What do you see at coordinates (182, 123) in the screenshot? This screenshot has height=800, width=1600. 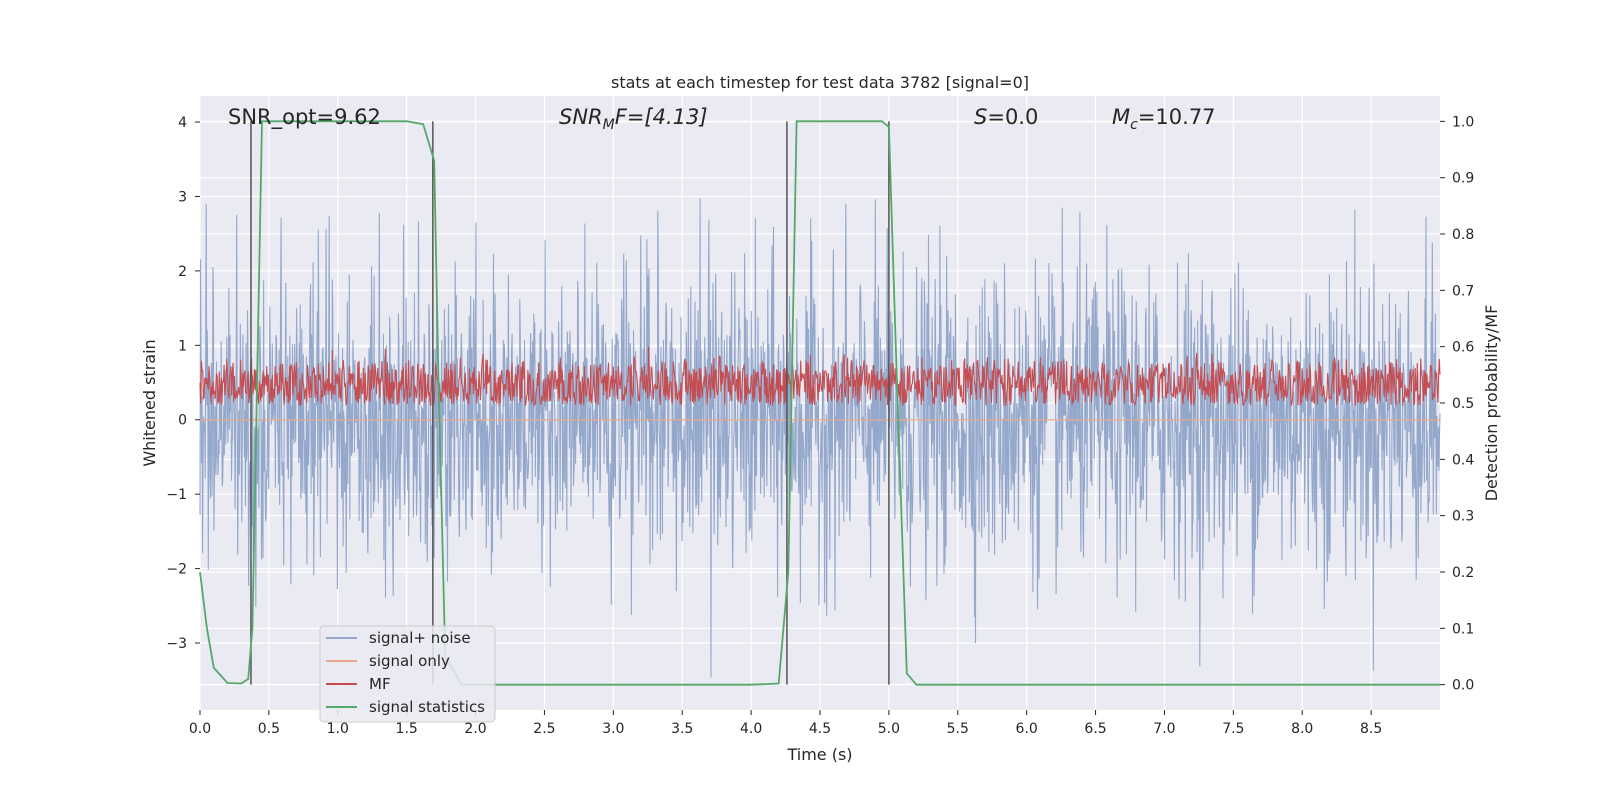 I see `y-left-tick-label: 4` at bounding box center [182, 123].